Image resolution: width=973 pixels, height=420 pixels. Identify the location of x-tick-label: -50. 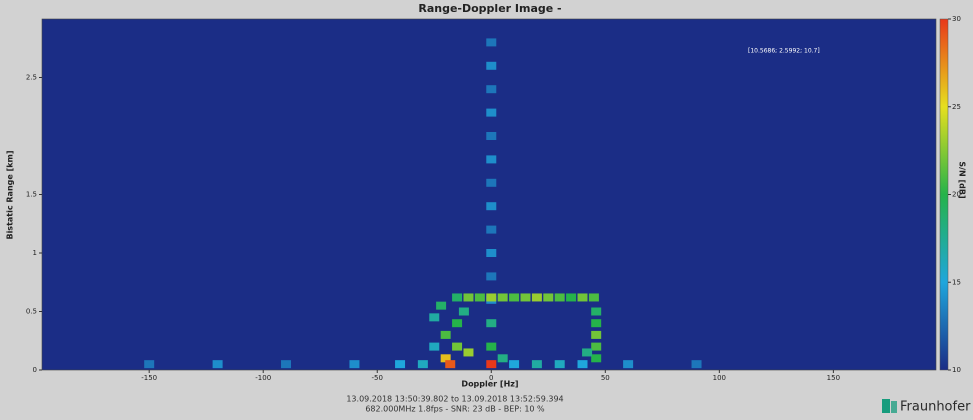
(377, 378).